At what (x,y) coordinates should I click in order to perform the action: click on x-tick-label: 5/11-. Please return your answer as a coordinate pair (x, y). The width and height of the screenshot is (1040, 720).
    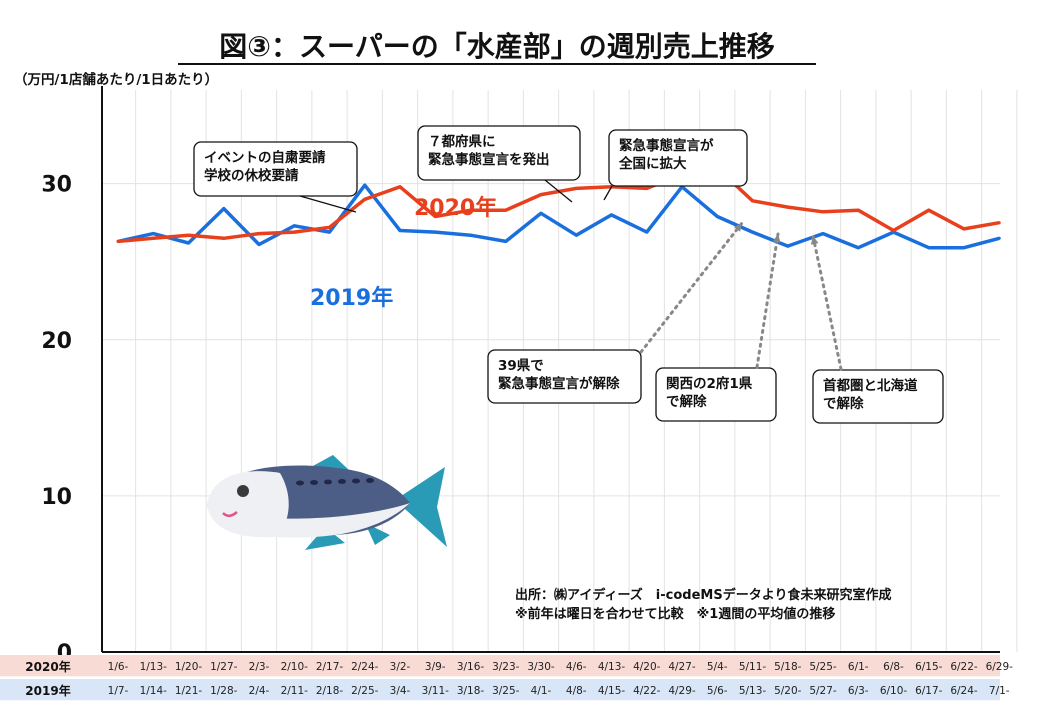
    Looking at the image, I should click on (753, 667).